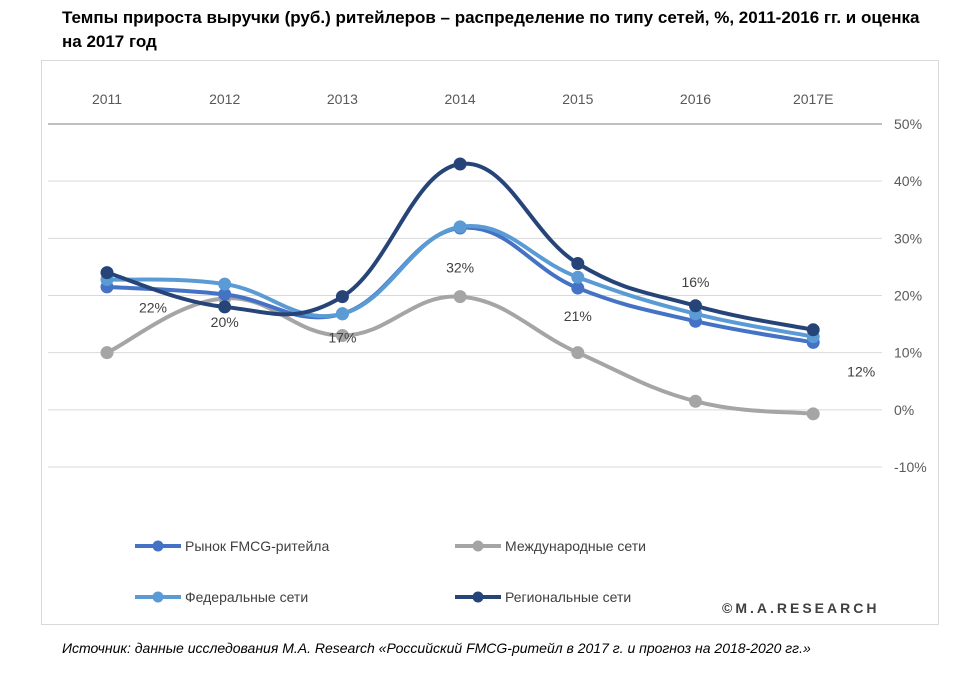 The width and height of the screenshot is (955, 693). What do you see at coordinates (695, 282) in the screenshot?
I see `data-label: 16%` at bounding box center [695, 282].